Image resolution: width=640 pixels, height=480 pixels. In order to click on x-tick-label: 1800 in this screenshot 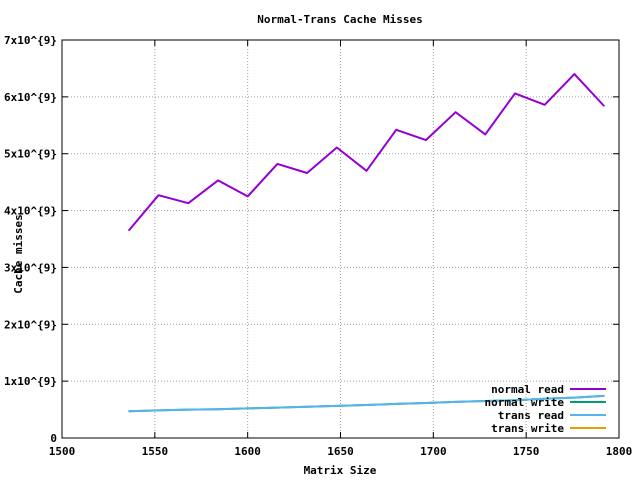, I will do `click(619, 451)`.